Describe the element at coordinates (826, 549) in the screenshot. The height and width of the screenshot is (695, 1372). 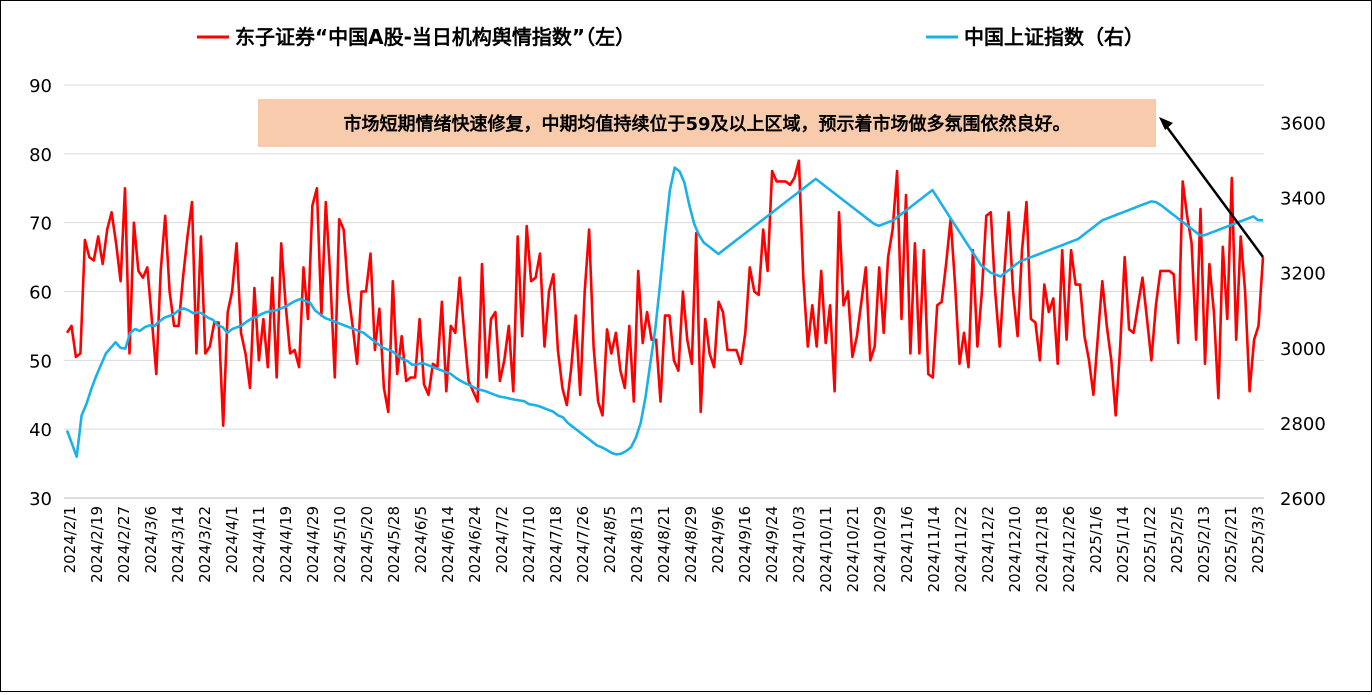
I see `x-tick-label: 2024/10/11` at that location.